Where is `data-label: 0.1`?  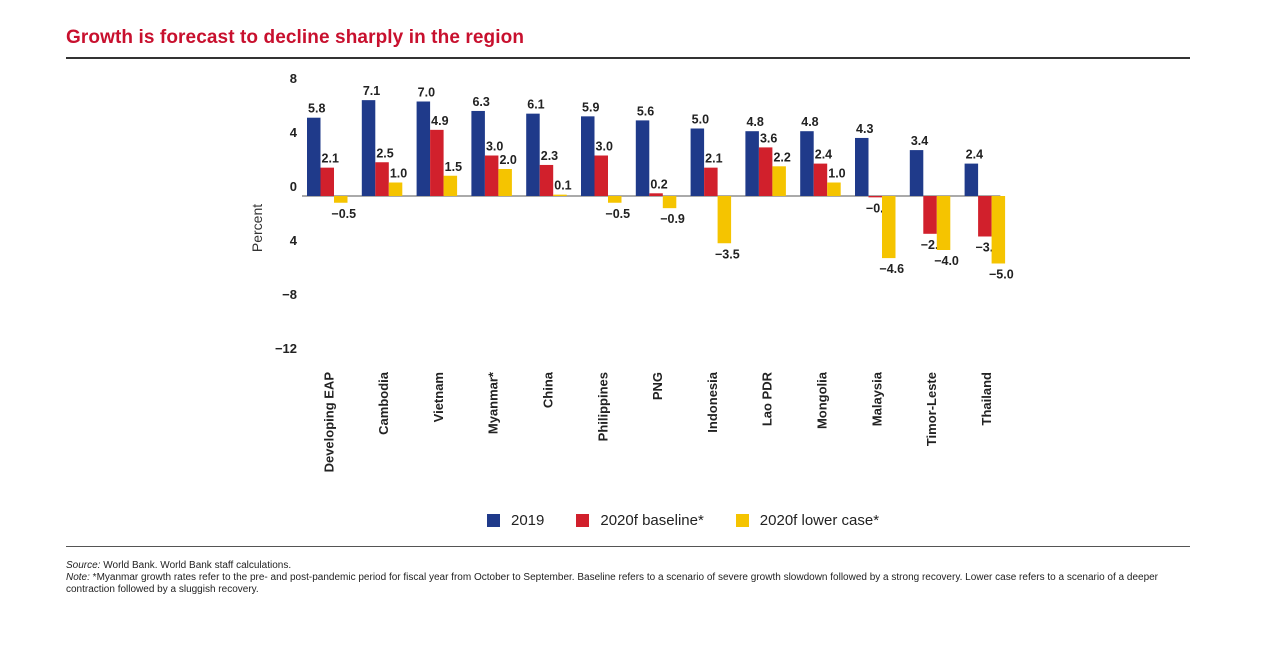 data-label: 0.1 is located at coordinates (562, 186).